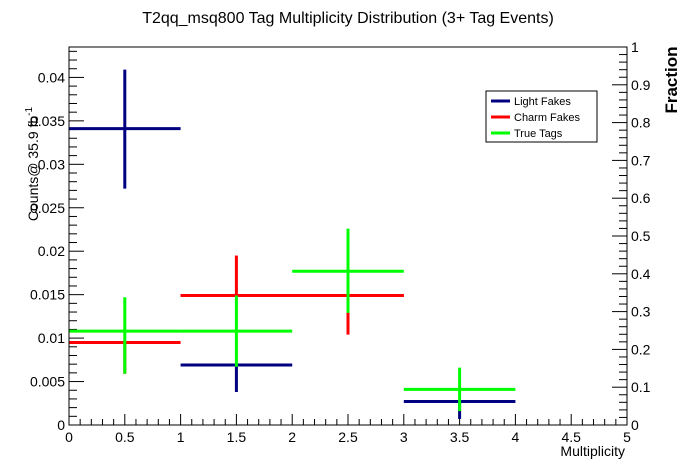 This screenshot has width=696, height=472. Describe the element at coordinates (641, 236) in the screenshot. I see `y2-tick-label: 0.5` at that location.